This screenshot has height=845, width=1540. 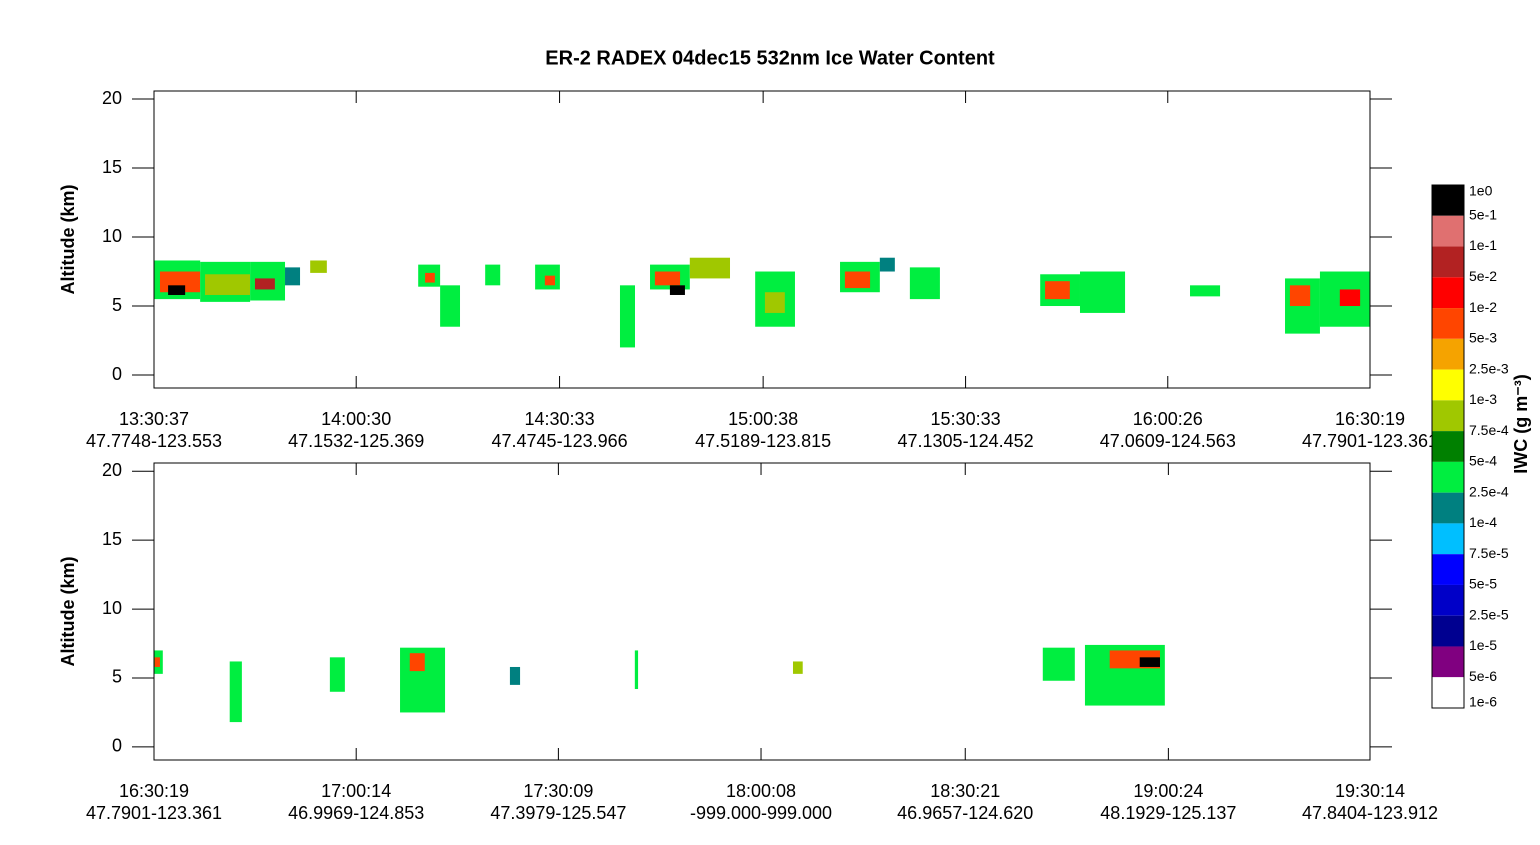 I want to click on colorbar-label: 7.5e-5, so click(x=1489, y=553).